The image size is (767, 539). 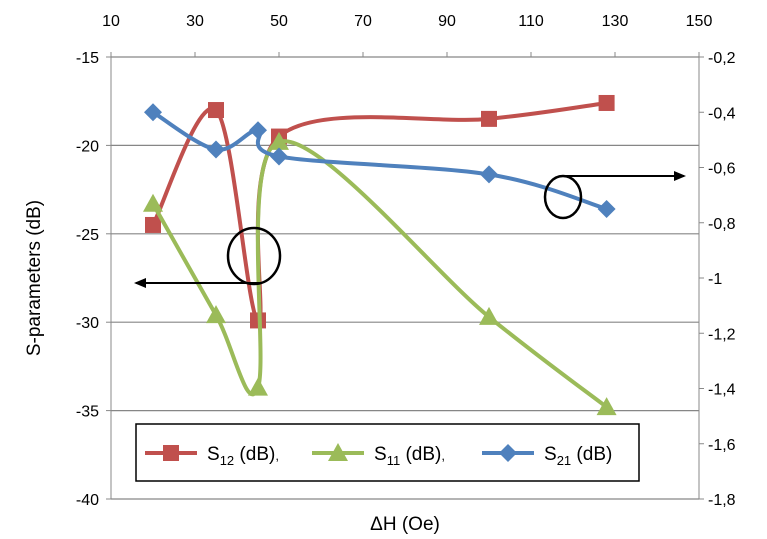 I want to click on right-axis-indicator, so click(x=614, y=195).